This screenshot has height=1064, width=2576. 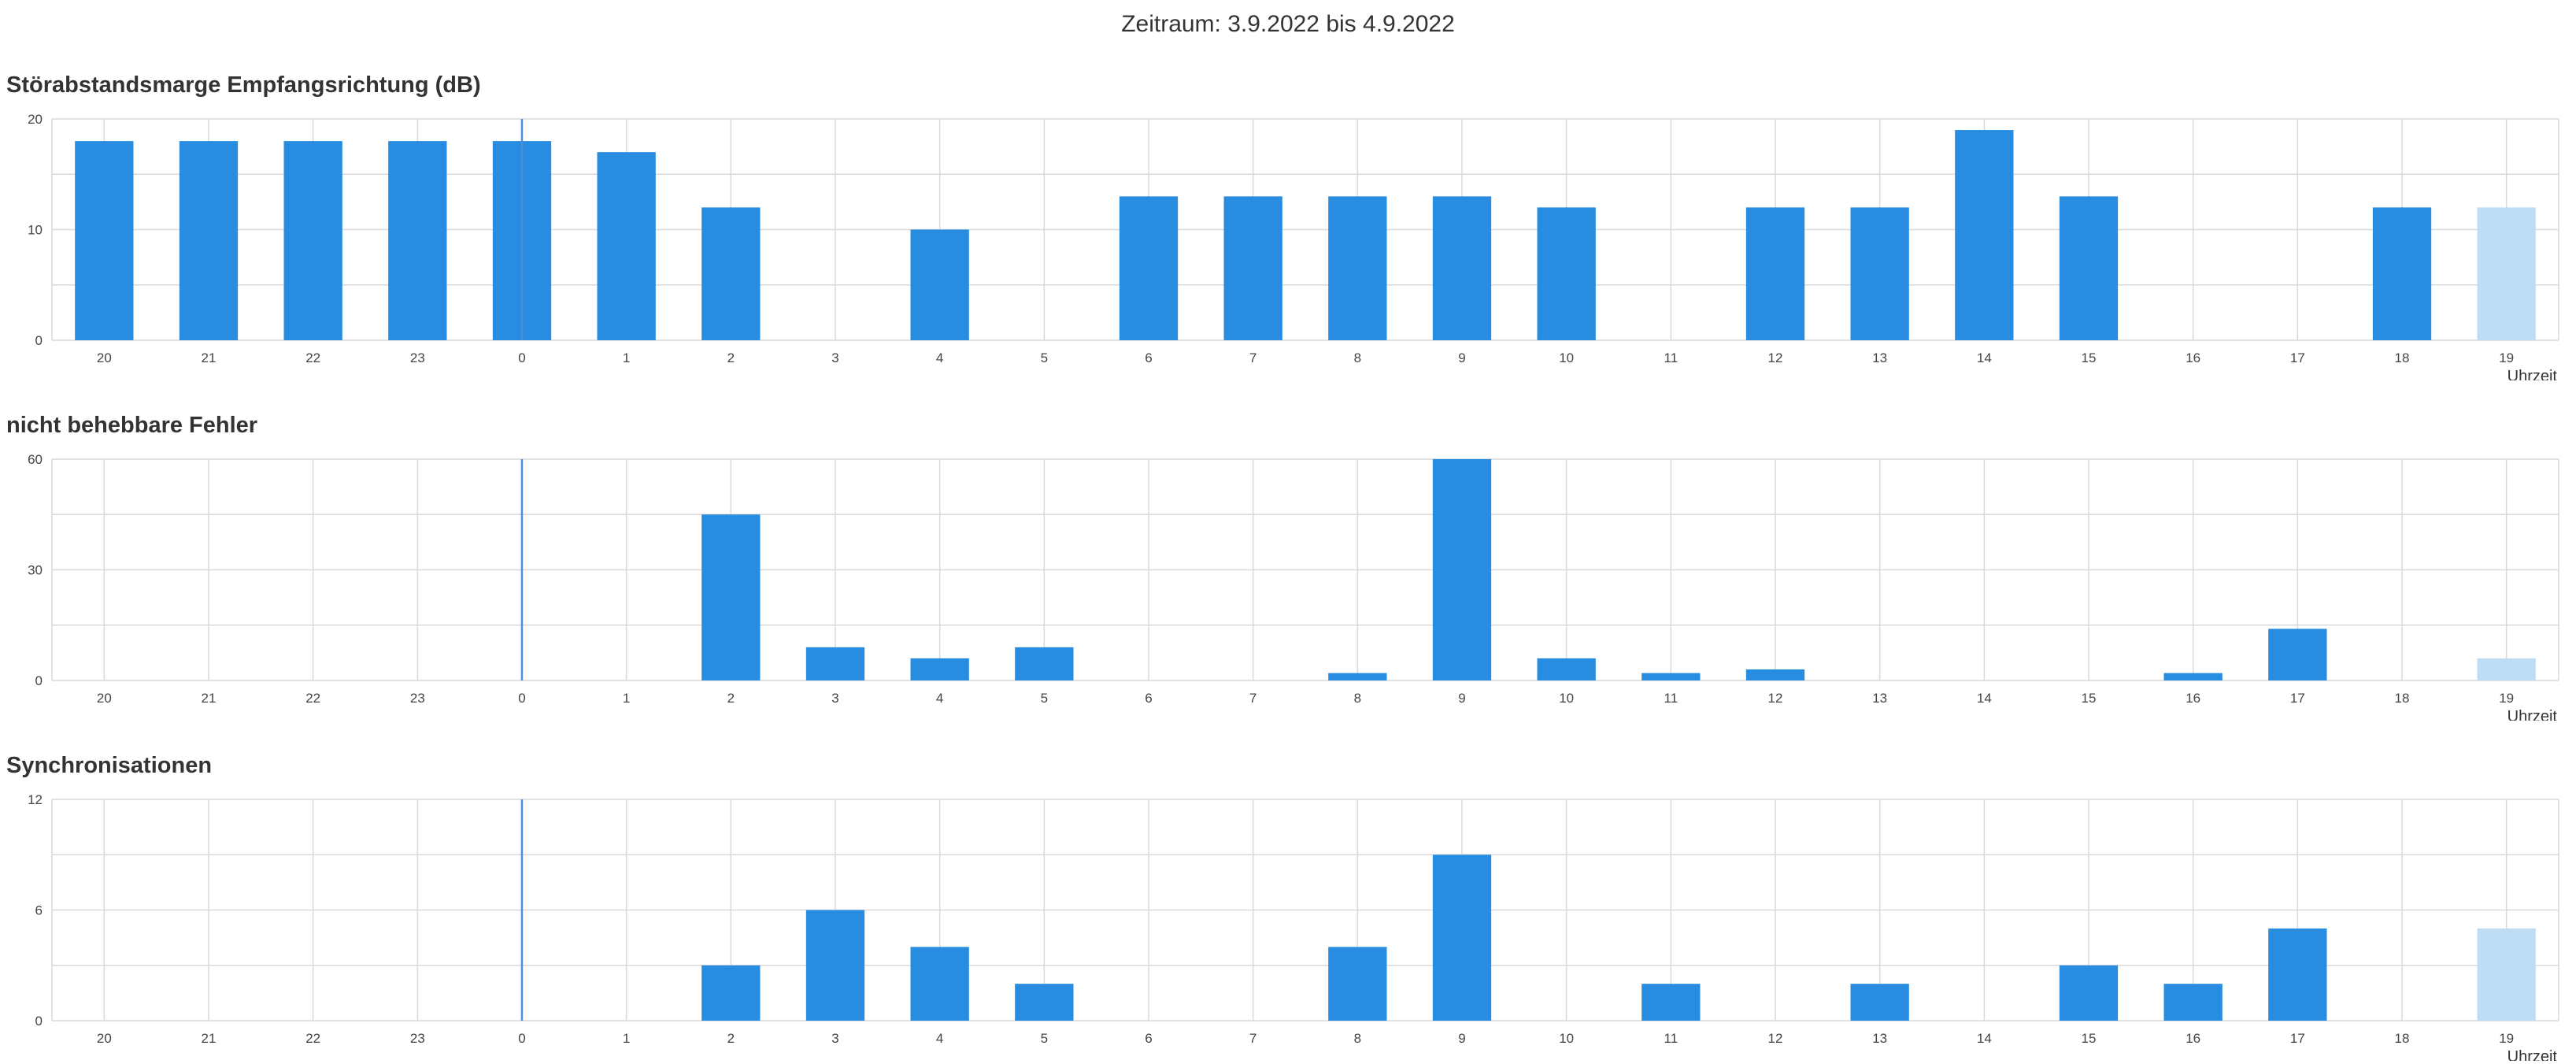 What do you see at coordinates (939, 698) in the screenshot?
I see `x-tick-label: 4` at bounding box center [939, 698].